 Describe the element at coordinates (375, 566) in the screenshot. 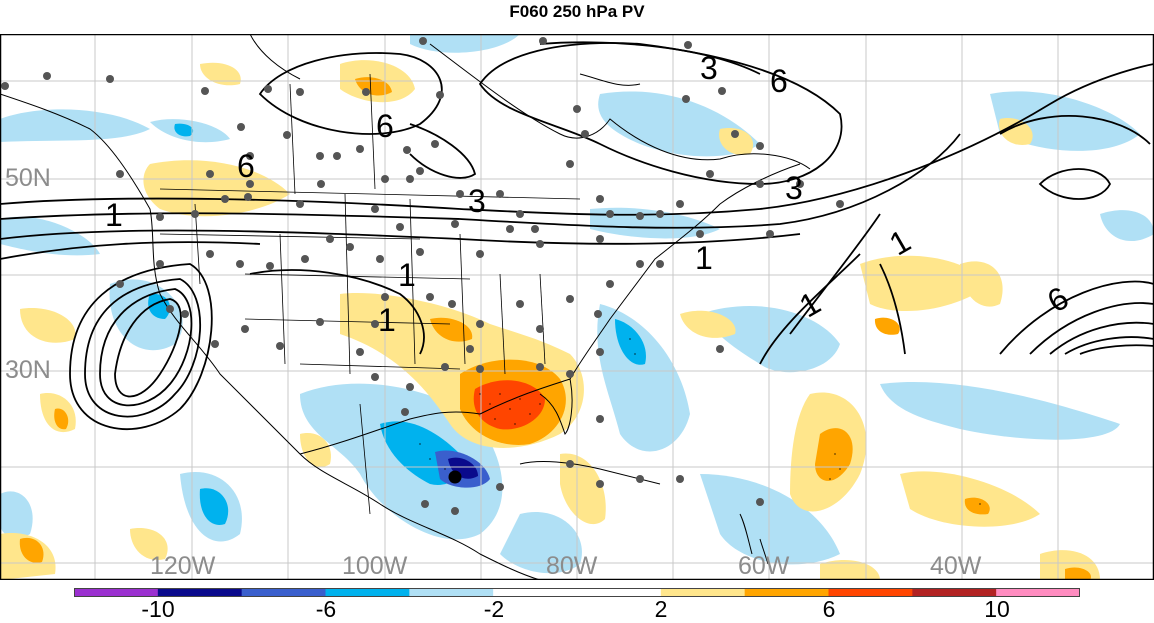

I see `lon-label: 100W` at that location.